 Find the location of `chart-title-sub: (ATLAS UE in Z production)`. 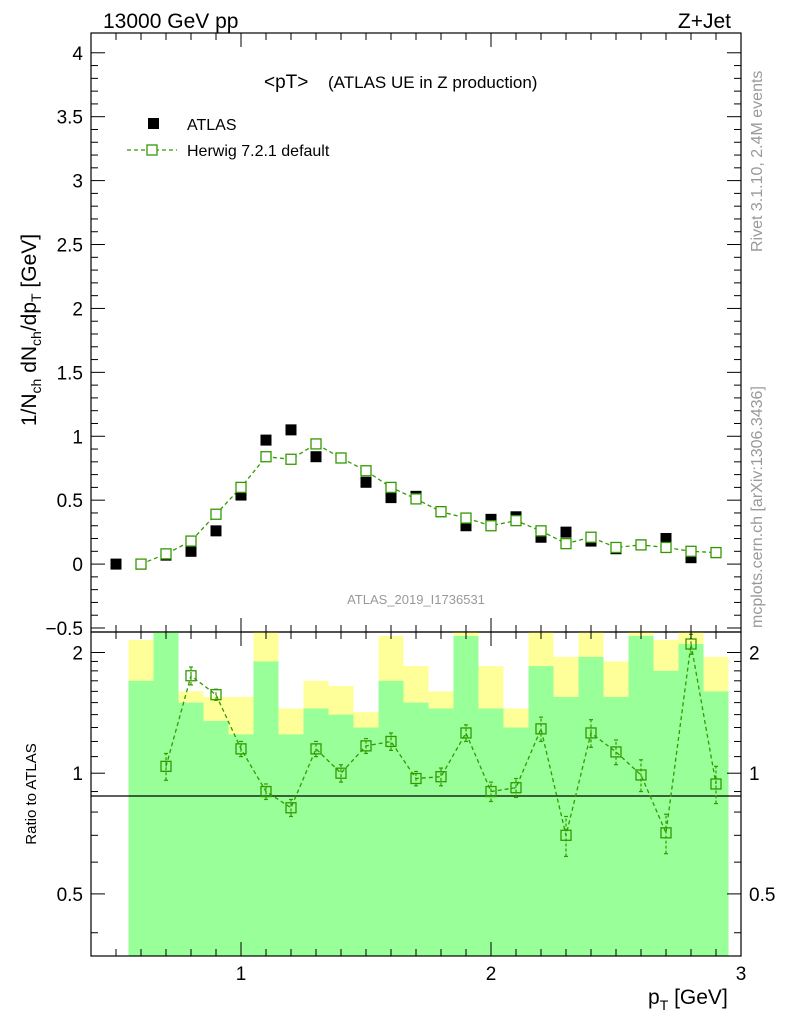

chart-title-sub: (ATLAS UE in Z production) is located at coordinates (432, 82).